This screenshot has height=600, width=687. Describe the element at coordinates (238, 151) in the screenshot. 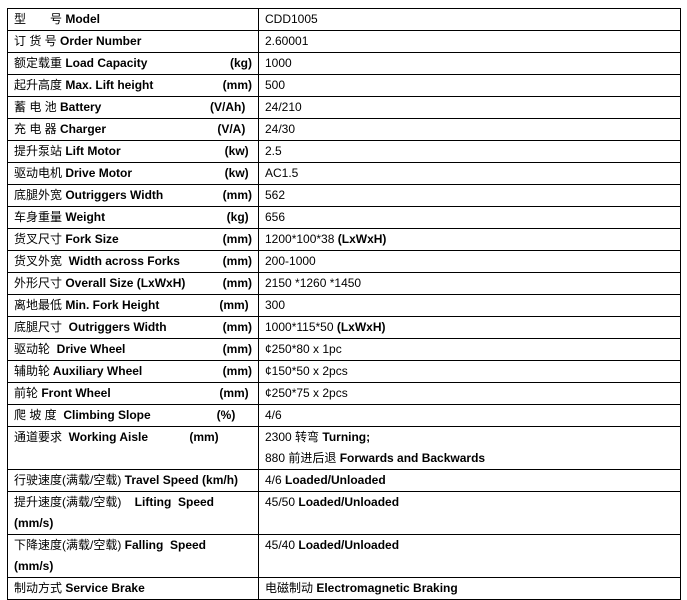

I see `spec-unit: (kw)` at that location.